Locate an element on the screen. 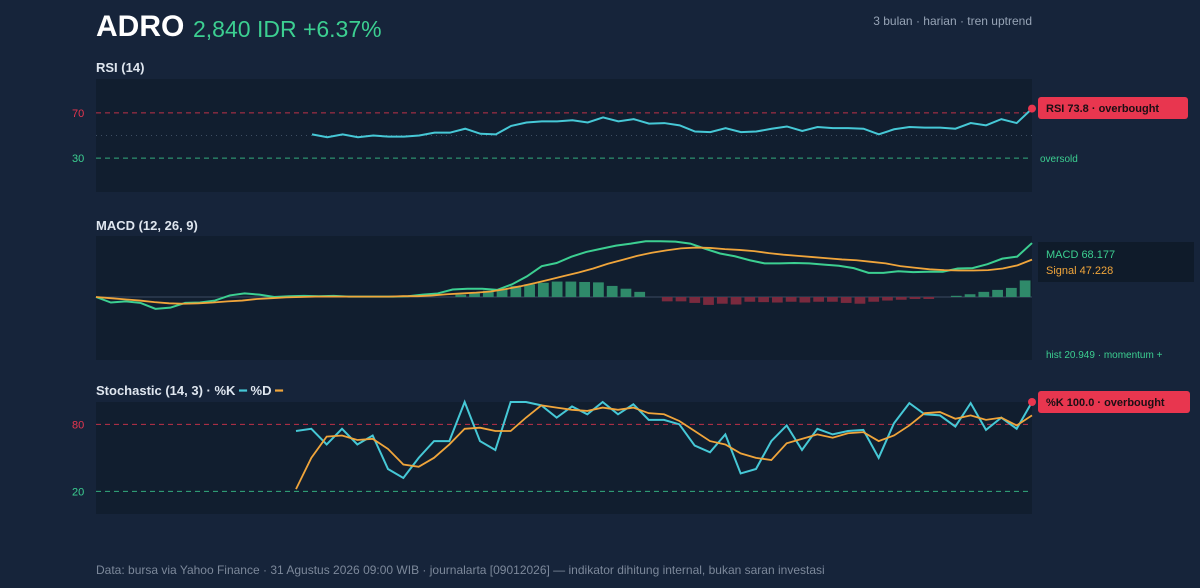 This screenshot has height=588, width=1200. macd-signal-value-label: Signal 47.228 is located at coordinates (1079, 271).